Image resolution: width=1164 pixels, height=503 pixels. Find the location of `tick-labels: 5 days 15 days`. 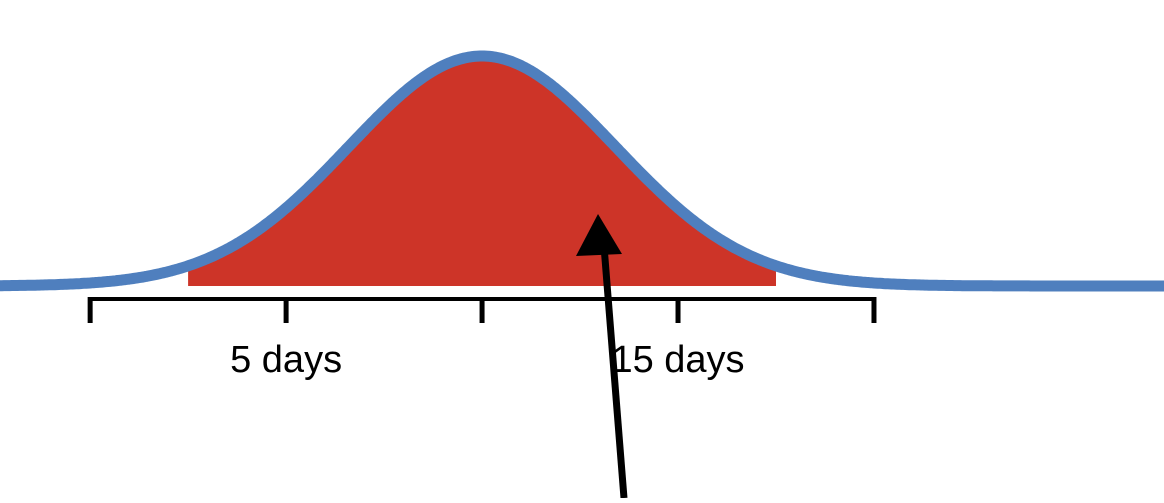

tick-labels: 5 days 15 days is located at coordinates (487, 360).